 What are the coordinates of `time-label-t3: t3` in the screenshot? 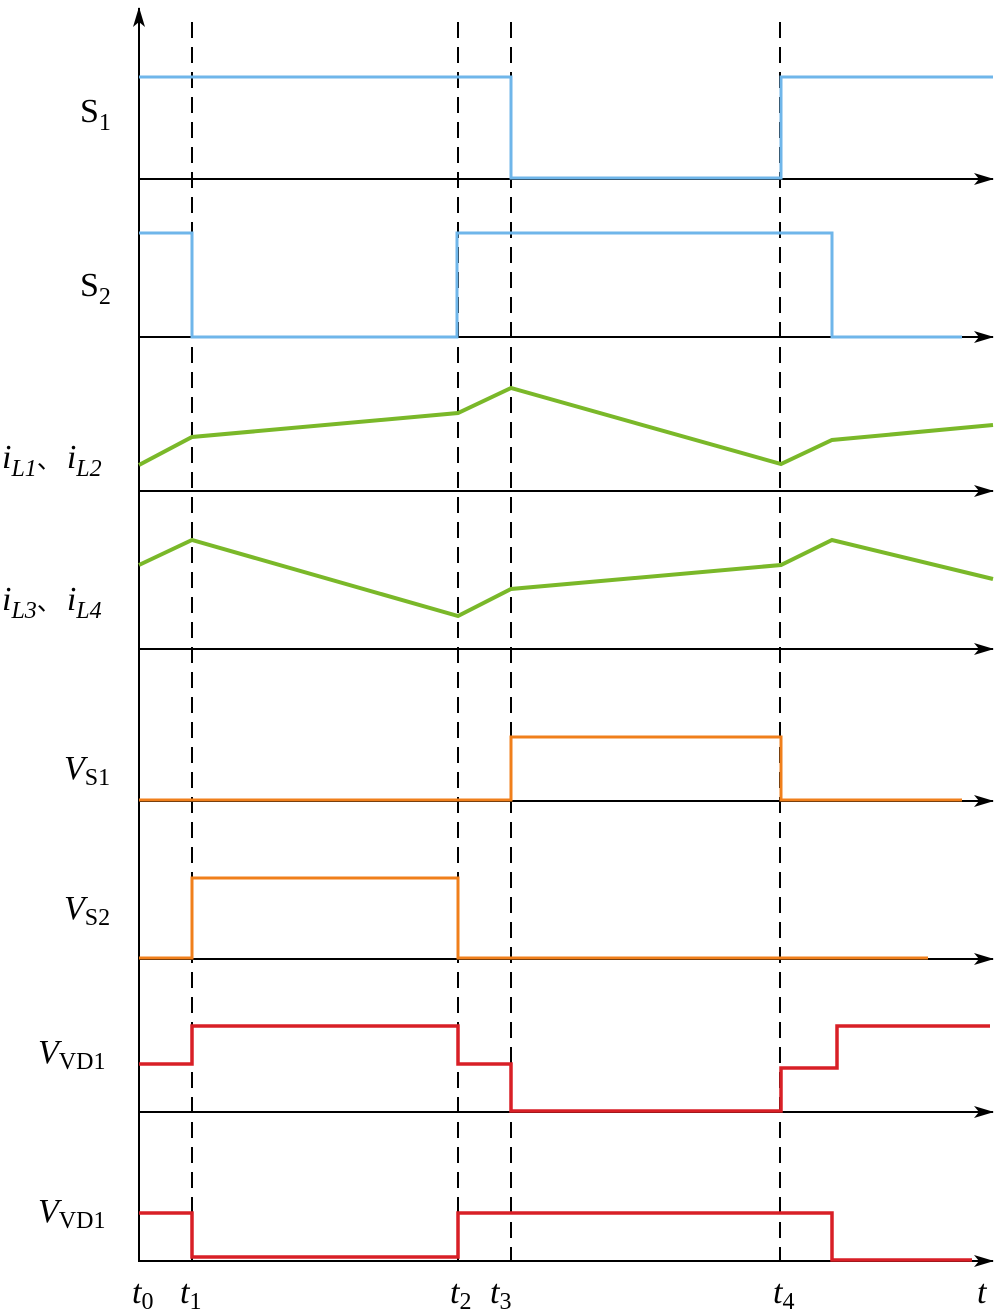 It's located at (500, 1293).